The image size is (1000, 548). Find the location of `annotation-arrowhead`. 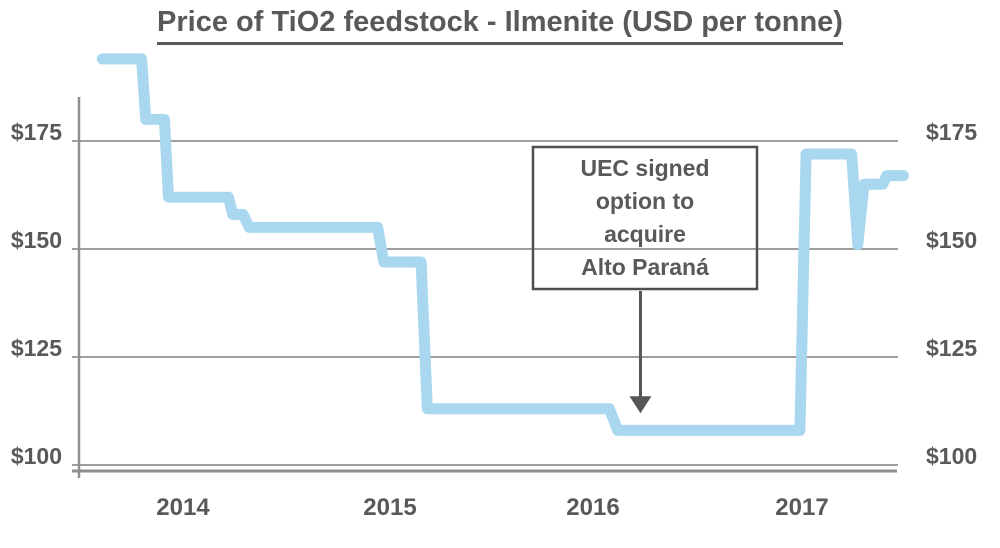

annotation-arrowhead is located at coordinates (640, 405).